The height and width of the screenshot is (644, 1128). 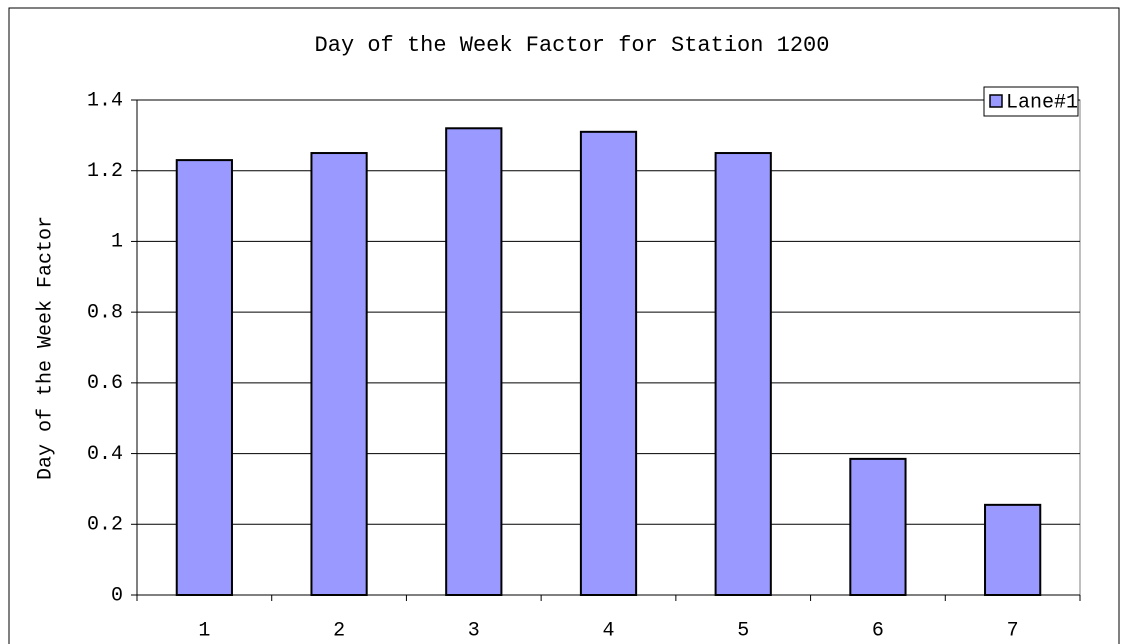 What do you see at coordinates (117, 242) in the screenshot?
I see `y-tick-label: 1` at bounding box center [117, 242].